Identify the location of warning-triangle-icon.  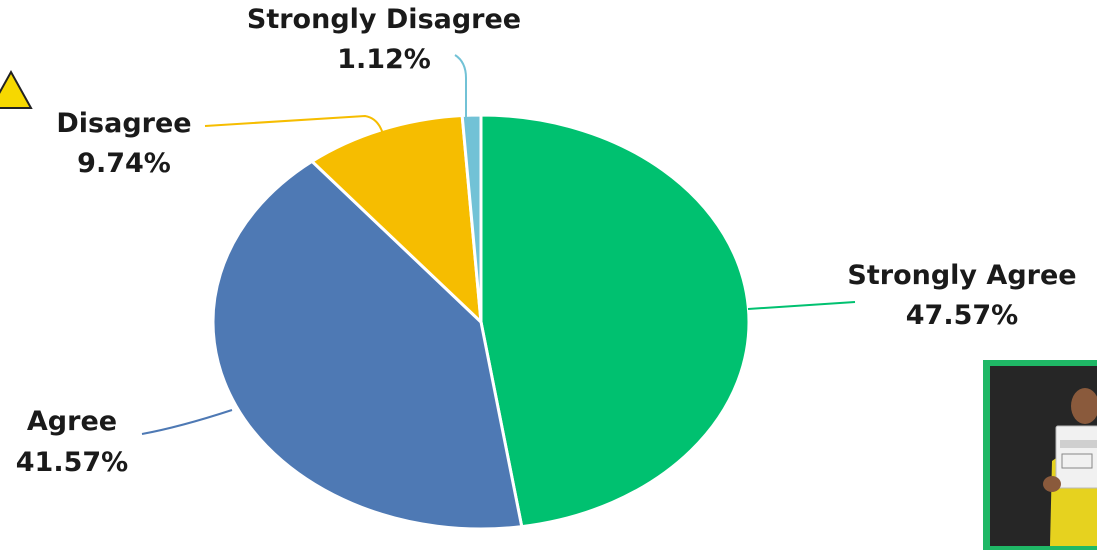
(16, 89).